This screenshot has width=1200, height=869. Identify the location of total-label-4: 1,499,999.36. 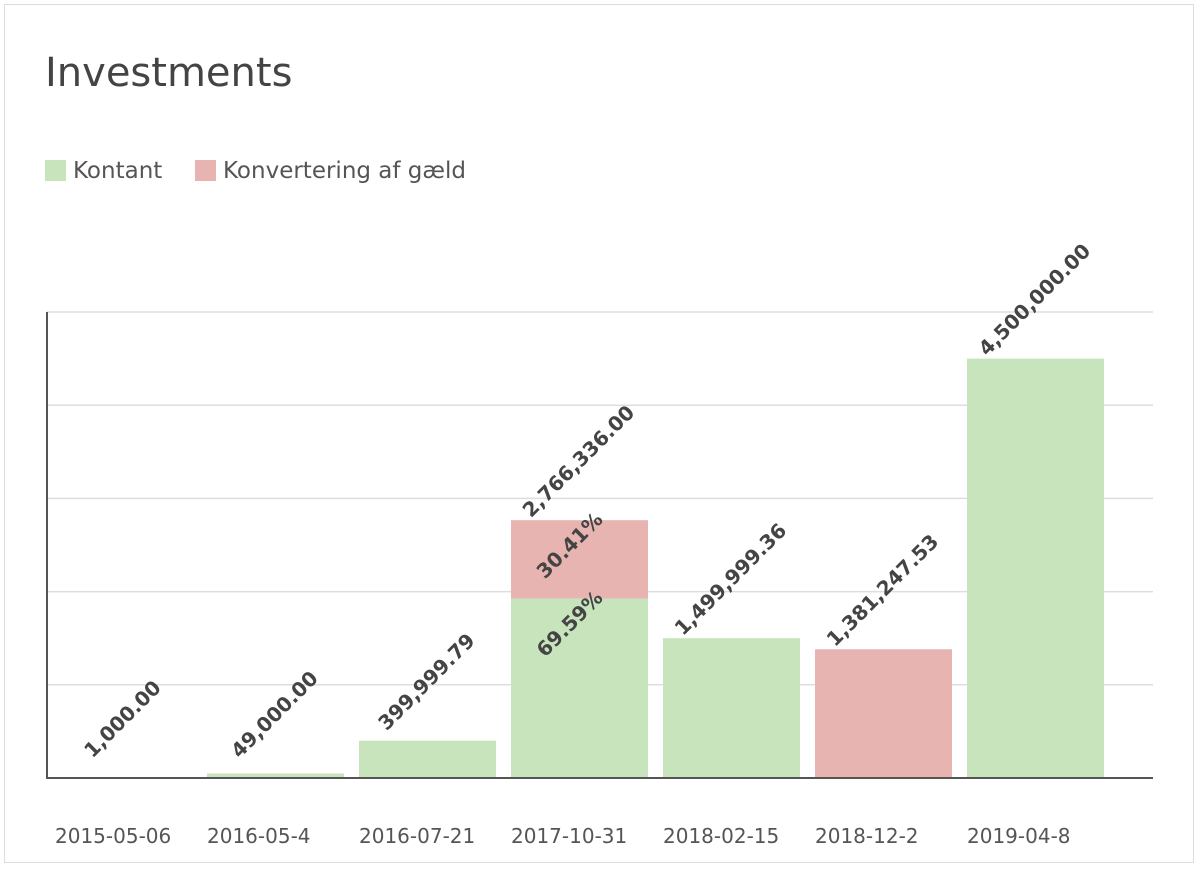
(731, 579).